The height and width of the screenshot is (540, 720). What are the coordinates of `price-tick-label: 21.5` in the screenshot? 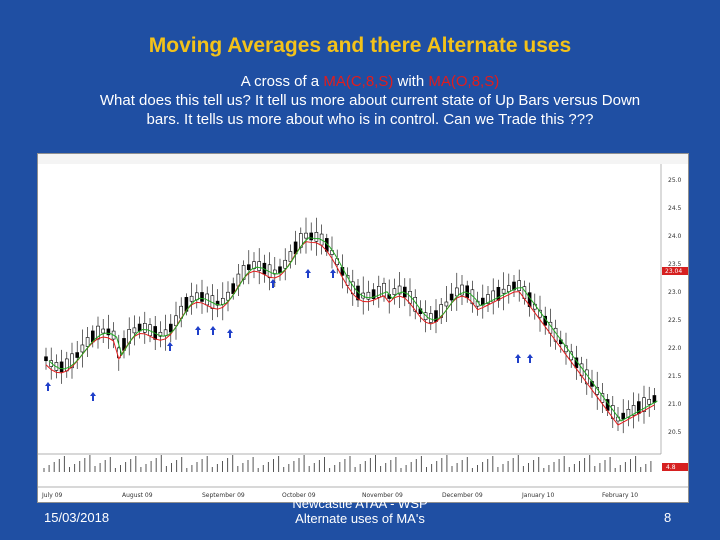 It's located at (675, 376).